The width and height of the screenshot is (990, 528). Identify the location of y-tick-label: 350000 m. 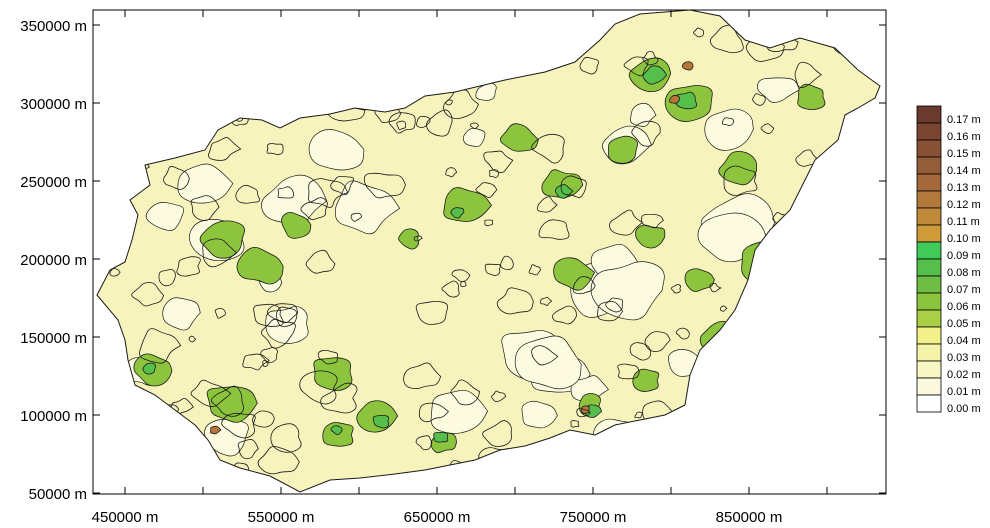
(53, 26).